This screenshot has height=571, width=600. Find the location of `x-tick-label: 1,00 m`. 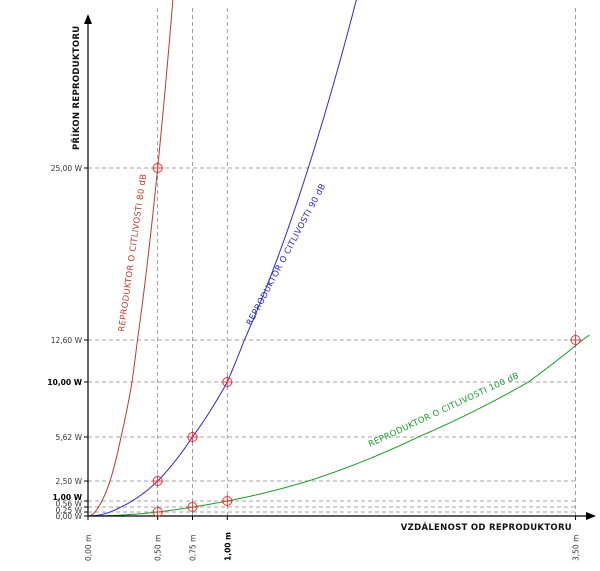

x-tick-label: 1,00 m is located at coordinates (227, 546).